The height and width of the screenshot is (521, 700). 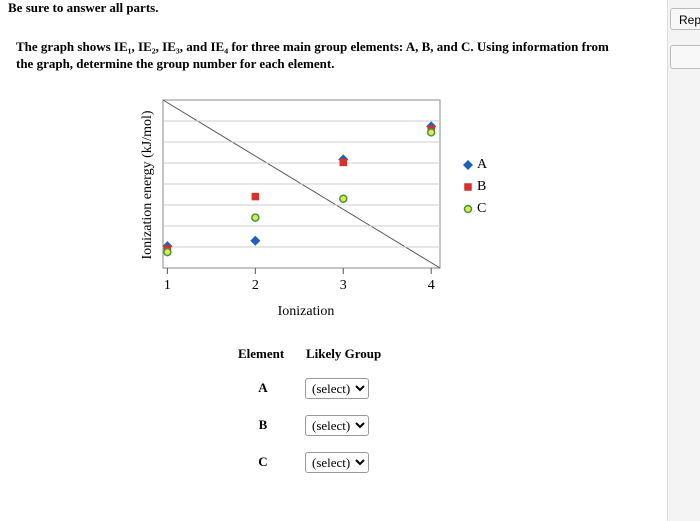 What do you see at coordinates (255, 285) in the screenshot?
I see `x-tick-label: 2` at bounding box center [255, 285].